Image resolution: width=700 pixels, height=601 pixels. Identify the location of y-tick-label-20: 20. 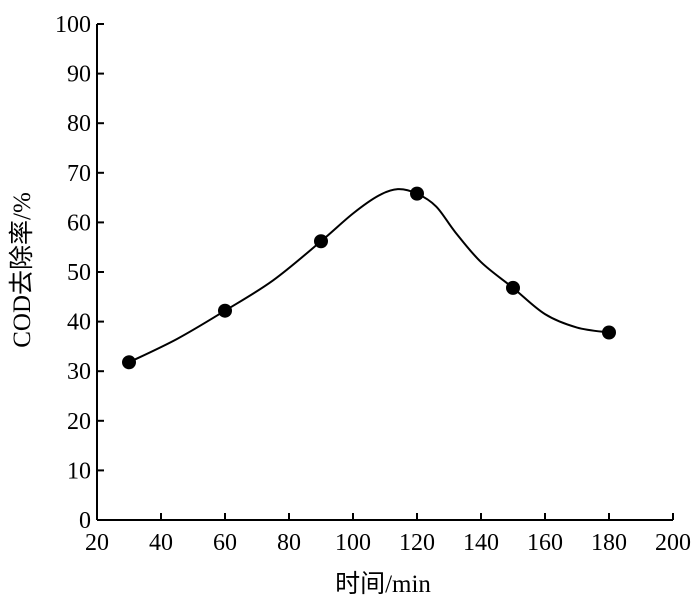
(79, 422).